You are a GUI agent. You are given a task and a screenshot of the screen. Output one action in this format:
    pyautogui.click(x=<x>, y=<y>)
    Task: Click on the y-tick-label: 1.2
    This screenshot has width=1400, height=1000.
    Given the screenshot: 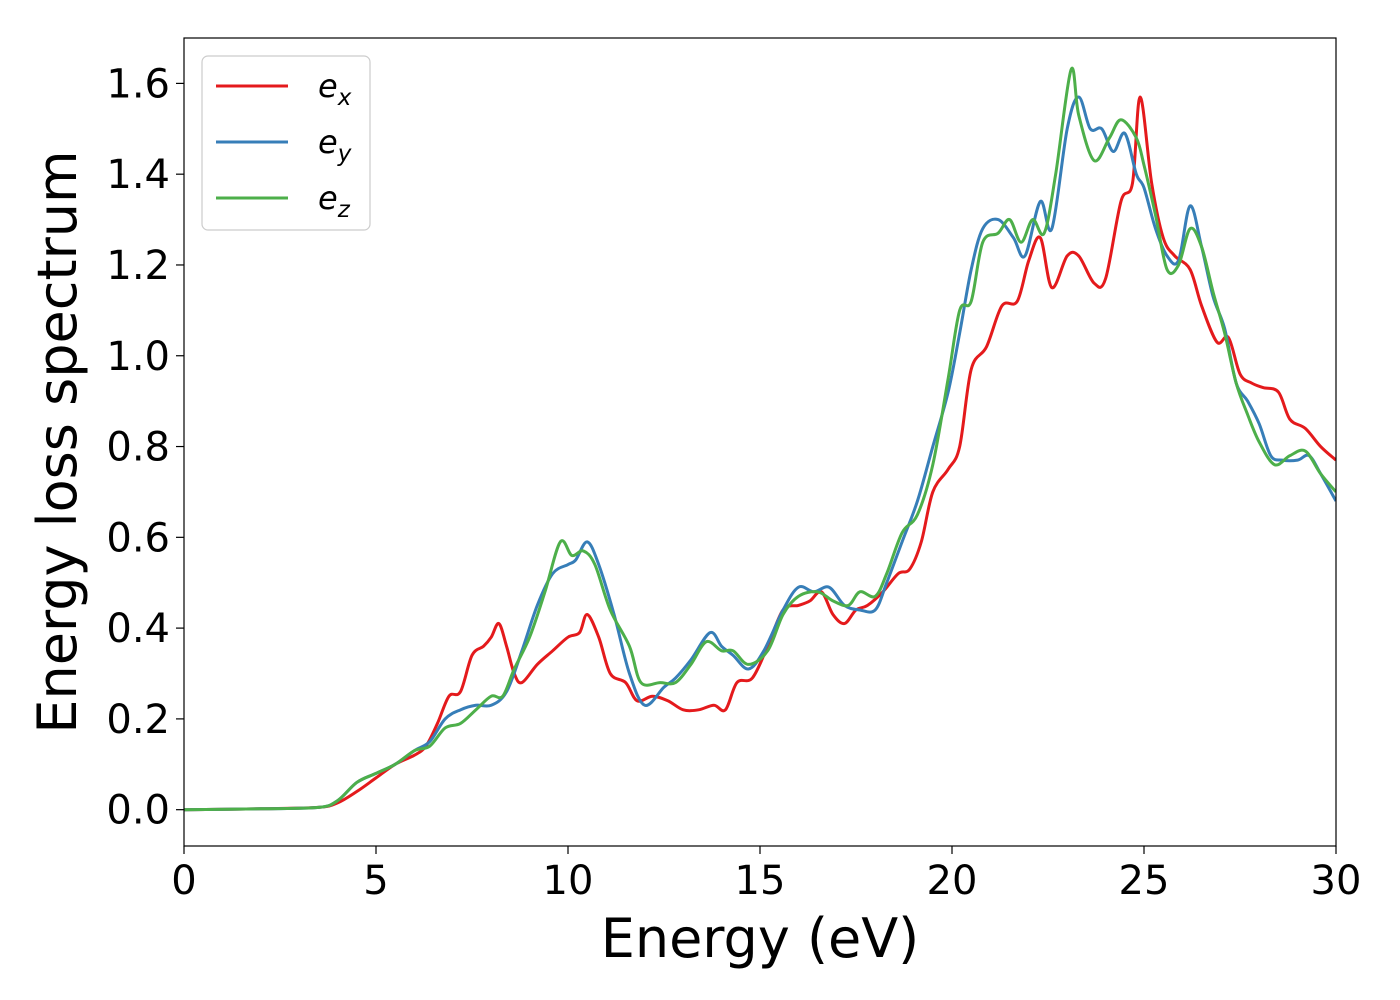 What is the action you would take?
    pyautogui.click(x=138, y=266)
    